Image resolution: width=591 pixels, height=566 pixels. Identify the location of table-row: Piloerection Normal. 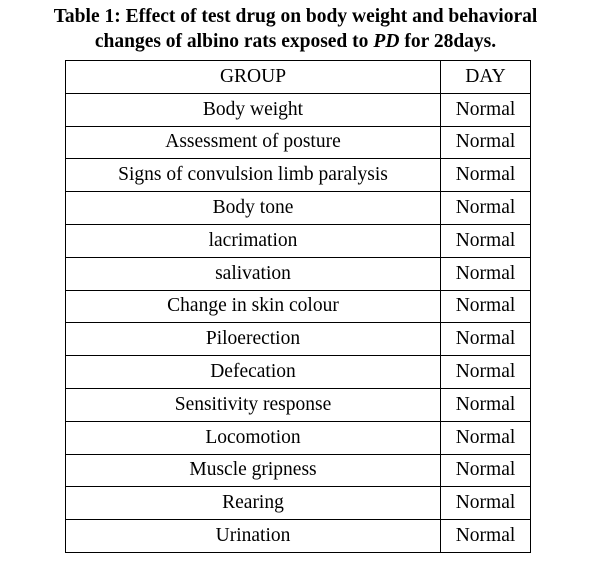
(298, 339).